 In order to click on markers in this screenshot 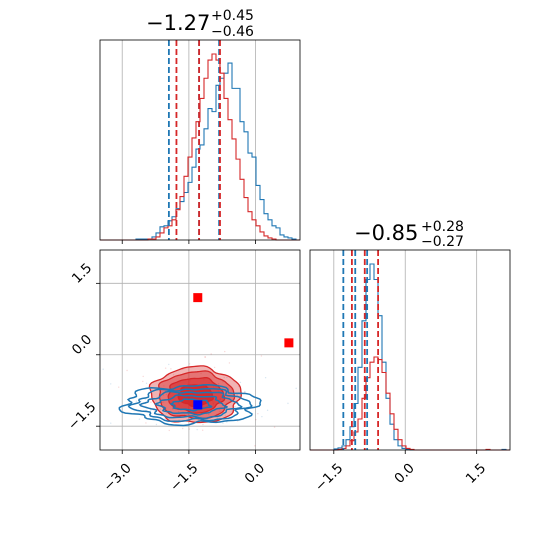, I will do `click(243, 351)`.